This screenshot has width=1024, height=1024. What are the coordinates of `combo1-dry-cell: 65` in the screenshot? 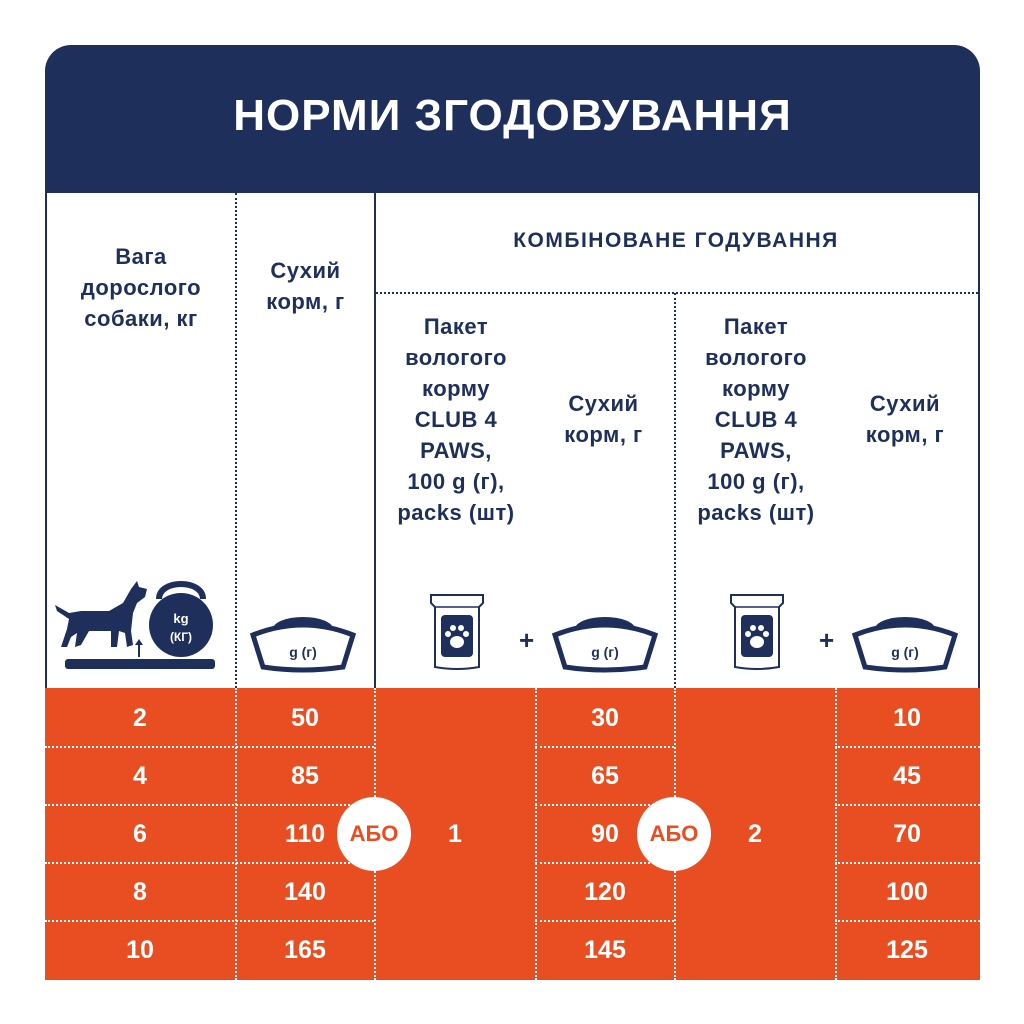 It's located at (605, 776).